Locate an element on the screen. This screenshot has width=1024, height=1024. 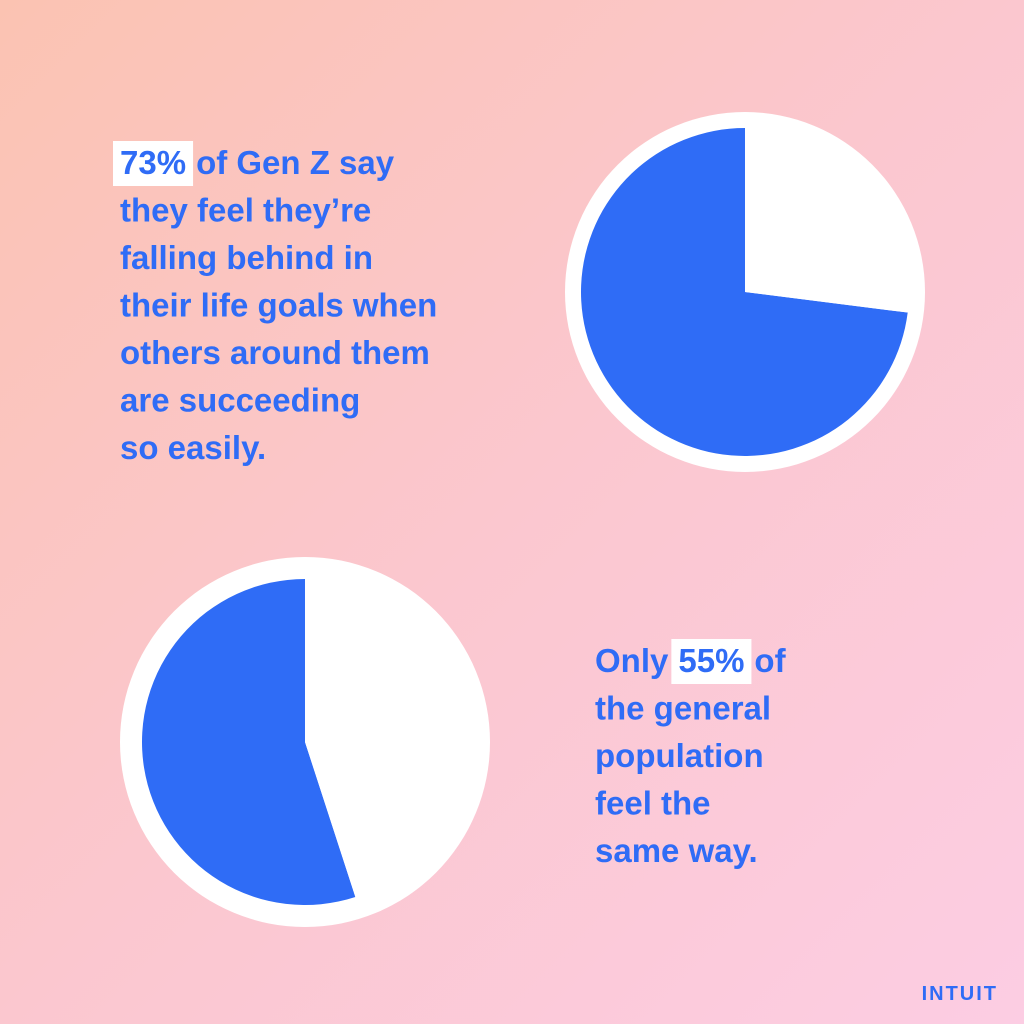
caption-text: falling behind in is located at coordinates (246, 257).